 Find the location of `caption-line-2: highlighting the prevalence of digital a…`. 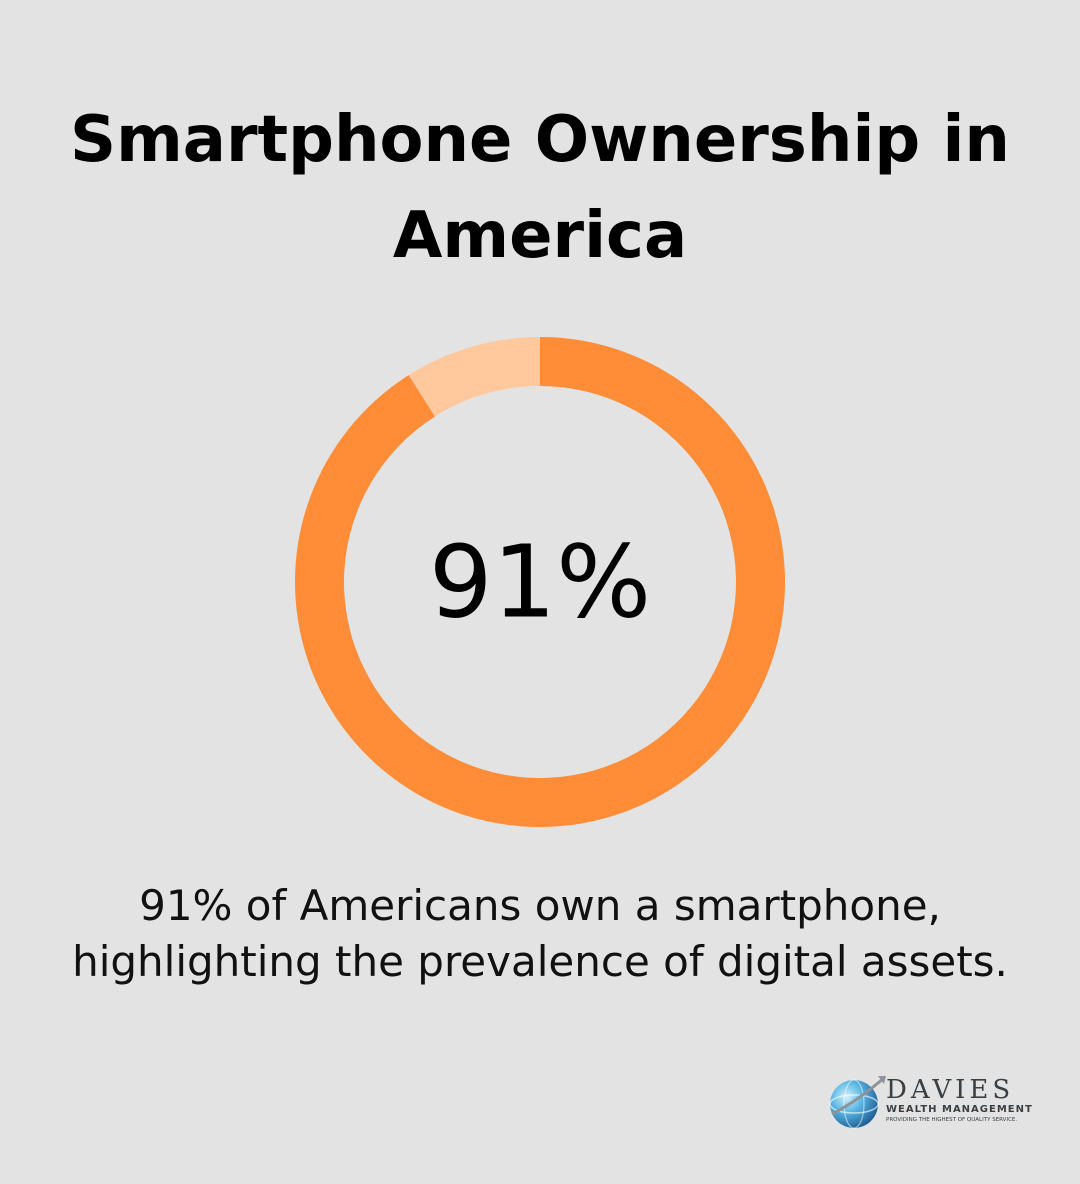

caption-line-2: highlighting the prevalence of digital a… is located at coordinates (540, 961).